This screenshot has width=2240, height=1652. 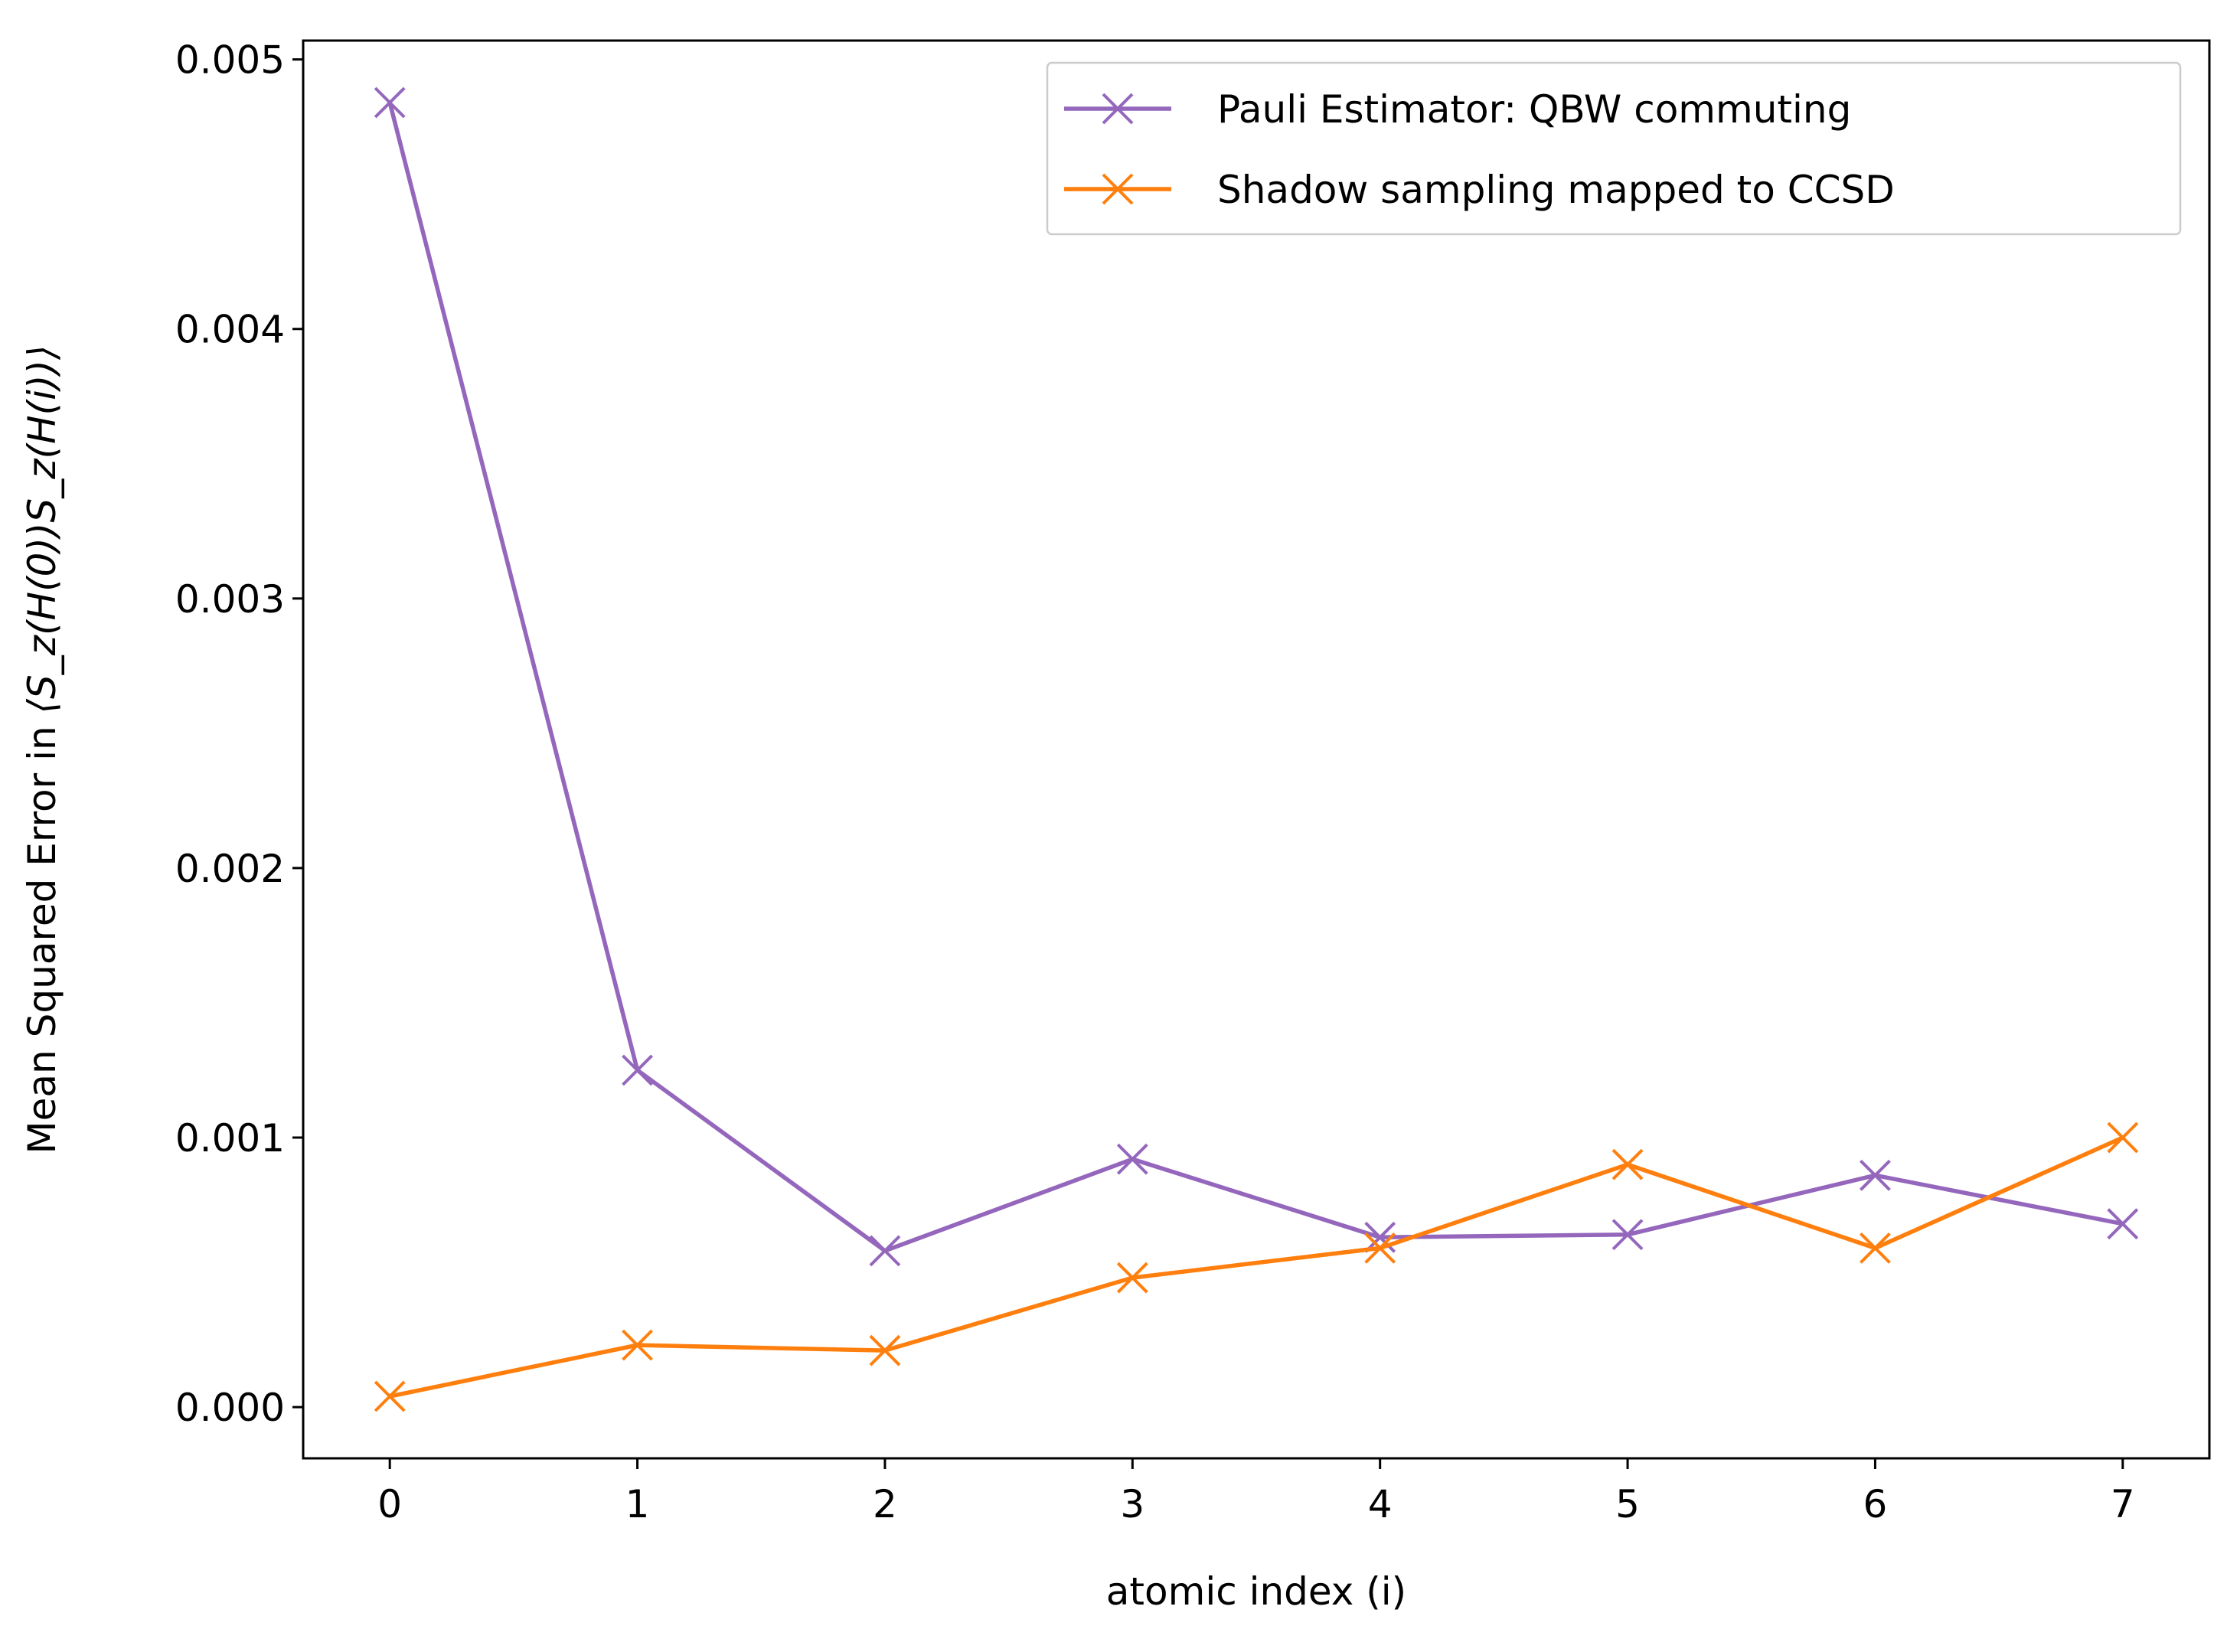 I want to click on y-tick-label: 0.005, so click(x=230, y=61).